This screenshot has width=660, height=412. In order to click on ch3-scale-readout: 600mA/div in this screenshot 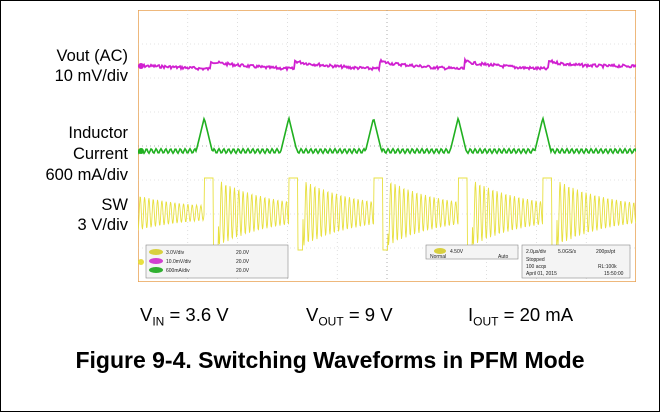, I will do `click(178, 271)`.